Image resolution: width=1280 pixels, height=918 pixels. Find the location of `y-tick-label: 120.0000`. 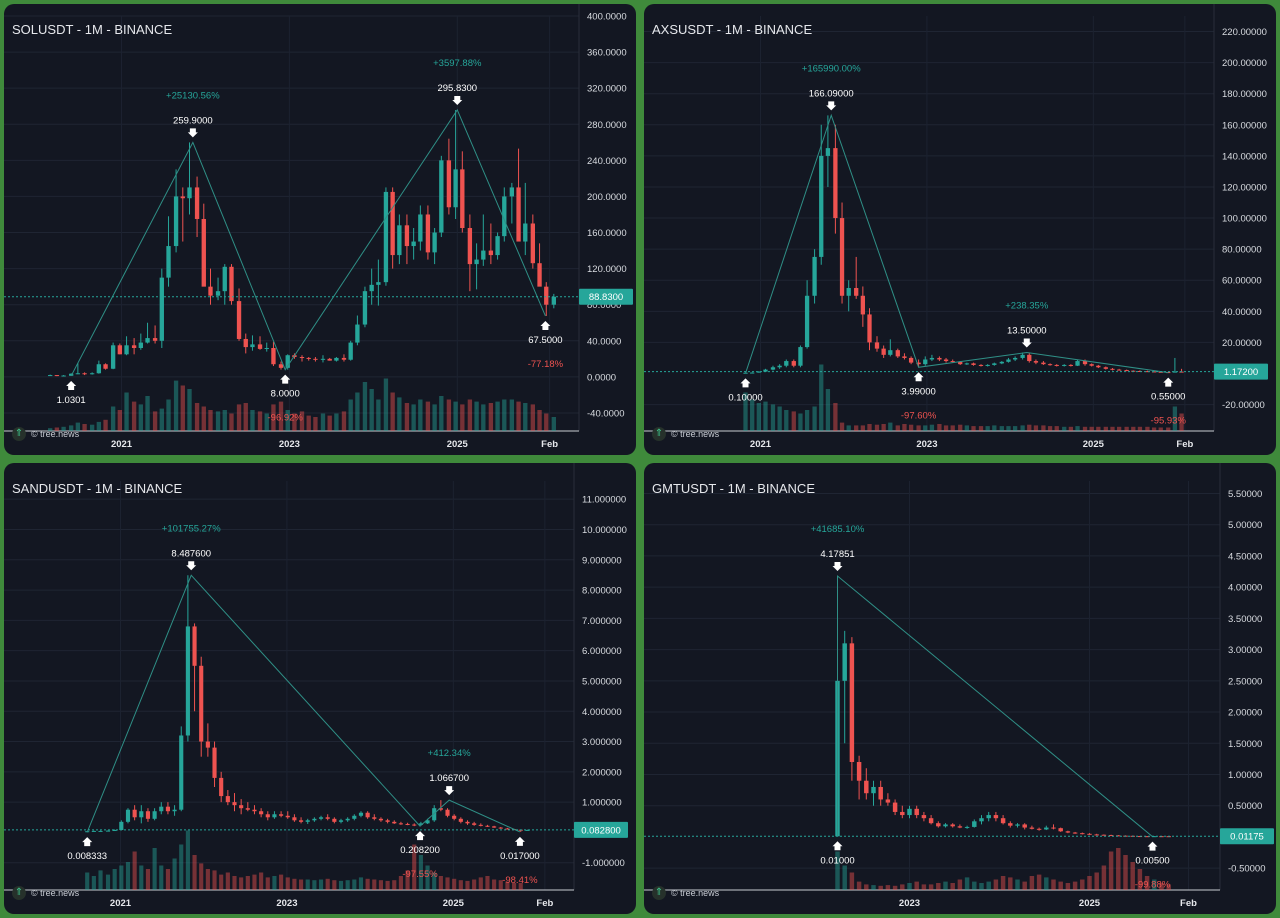

y-tick-label: 120.0000 is located at coordinates (607, 269).